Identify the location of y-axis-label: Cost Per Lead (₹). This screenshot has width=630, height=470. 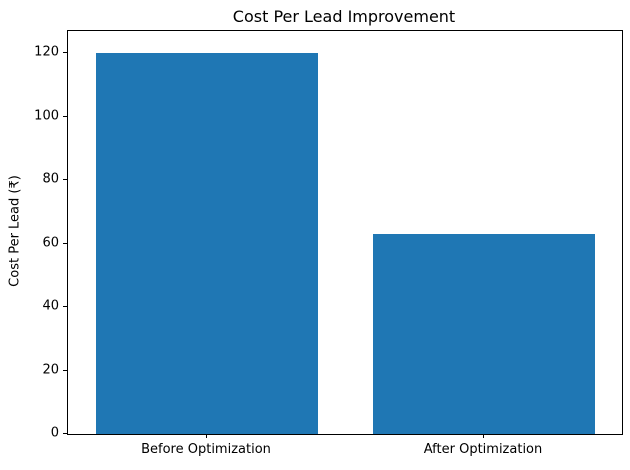
(15, 231).